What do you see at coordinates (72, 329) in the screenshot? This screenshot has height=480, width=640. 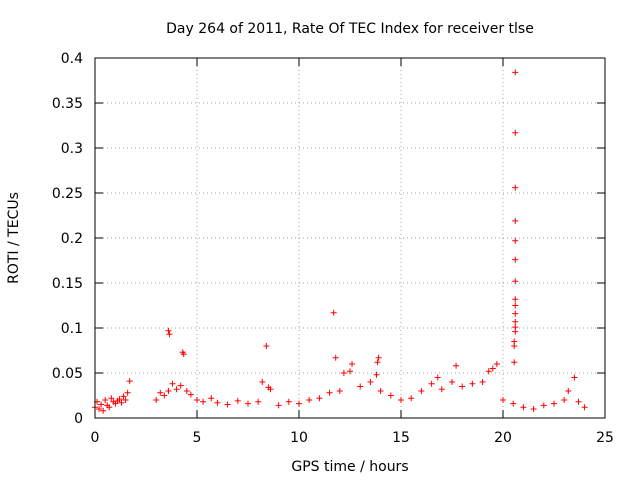 I see `y-tick-label: 0.1` at bounding box center [72, 329].